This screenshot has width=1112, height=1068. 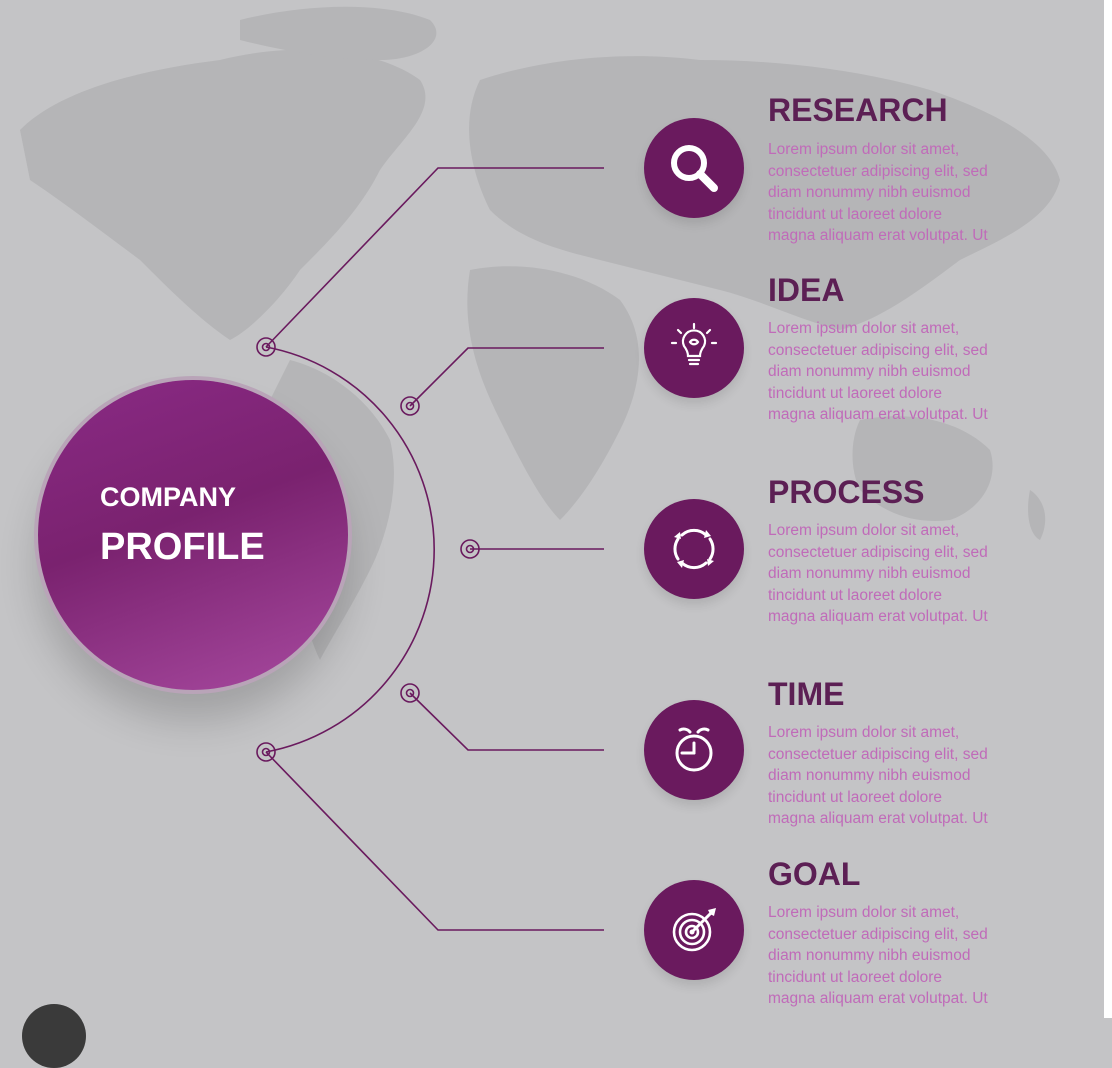 I want to click on step-title-process: PROCESS, so click(x=846, y=492).